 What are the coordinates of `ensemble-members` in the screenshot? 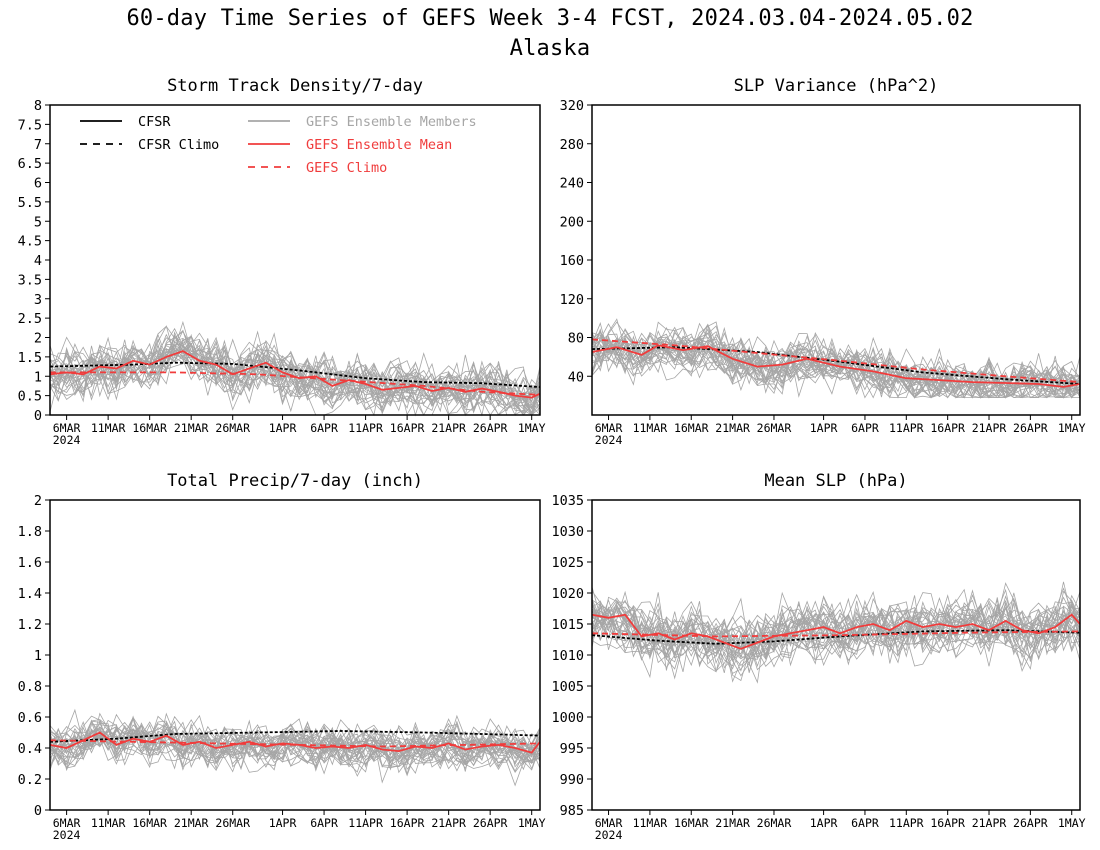 It's located at (836, 359).